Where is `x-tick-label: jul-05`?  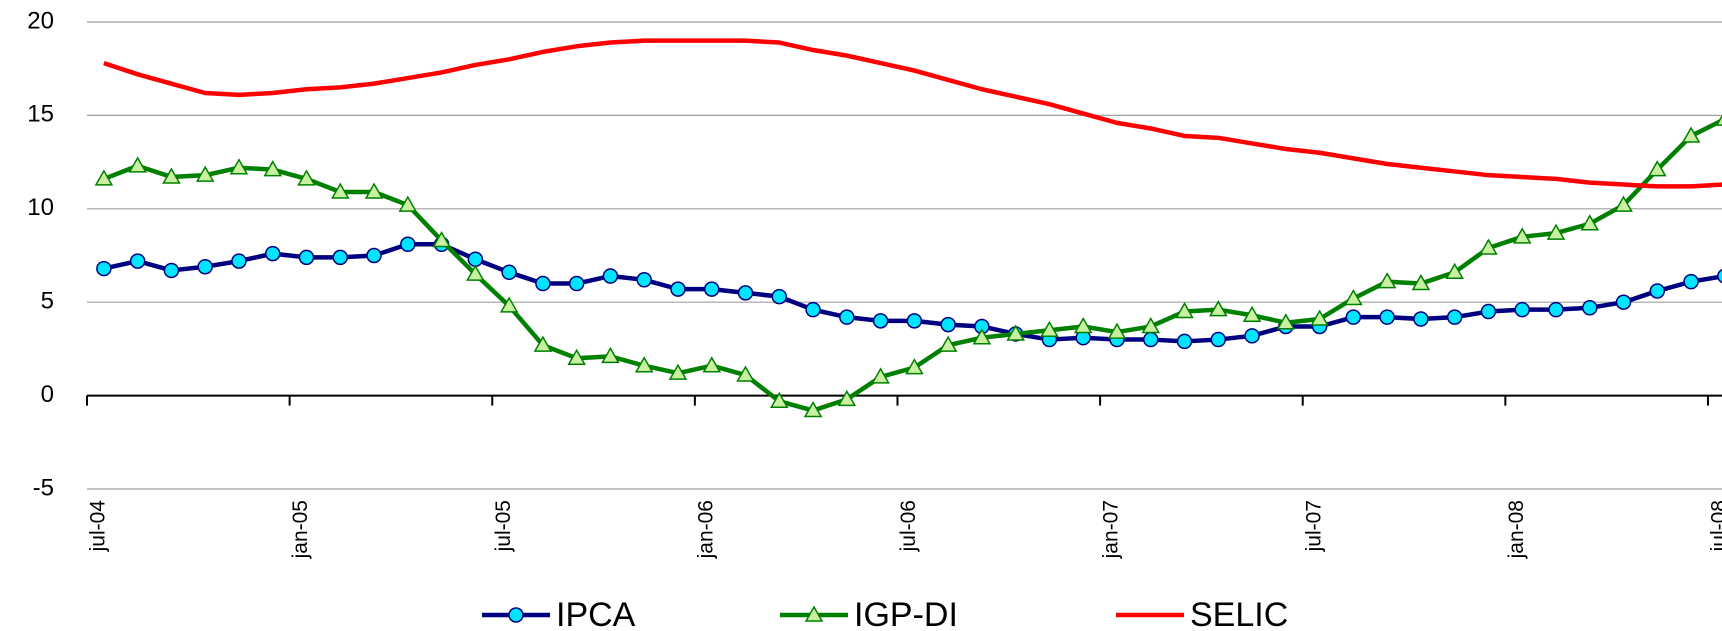 x-tick-label: jul-05 is located at coordinates (503, 526).